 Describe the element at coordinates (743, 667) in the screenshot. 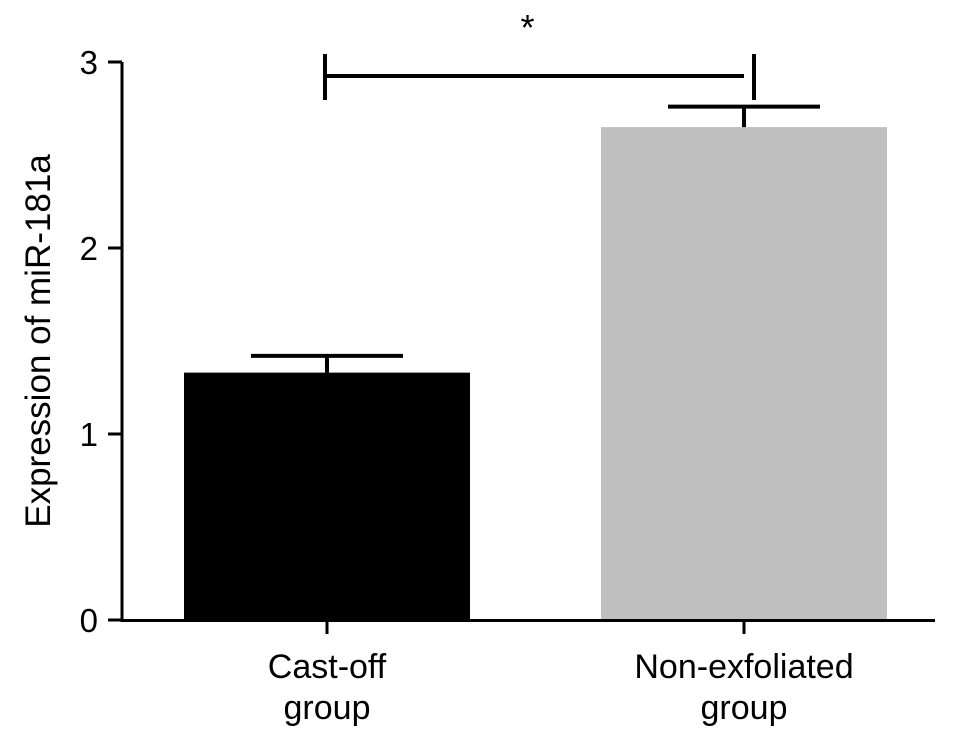

I see `category-label-line: Non-exfoliated` at that location.